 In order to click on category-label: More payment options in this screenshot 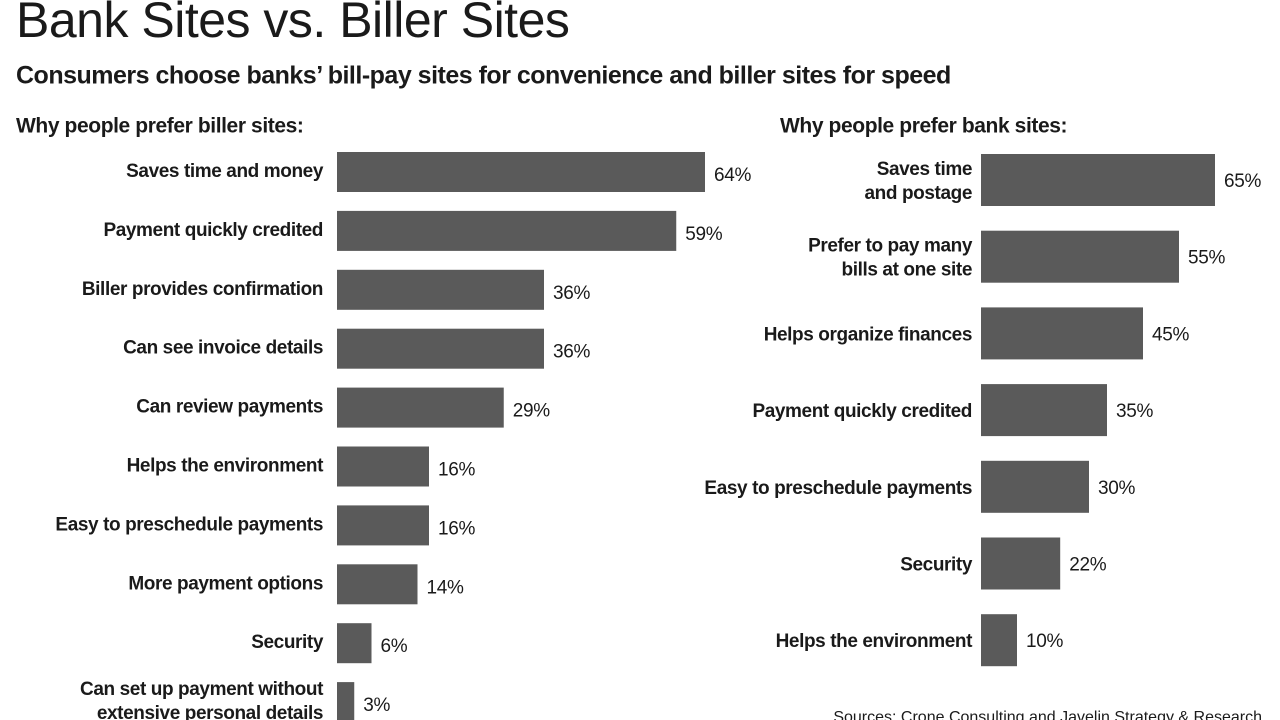, I will do `click(225, 583)`.